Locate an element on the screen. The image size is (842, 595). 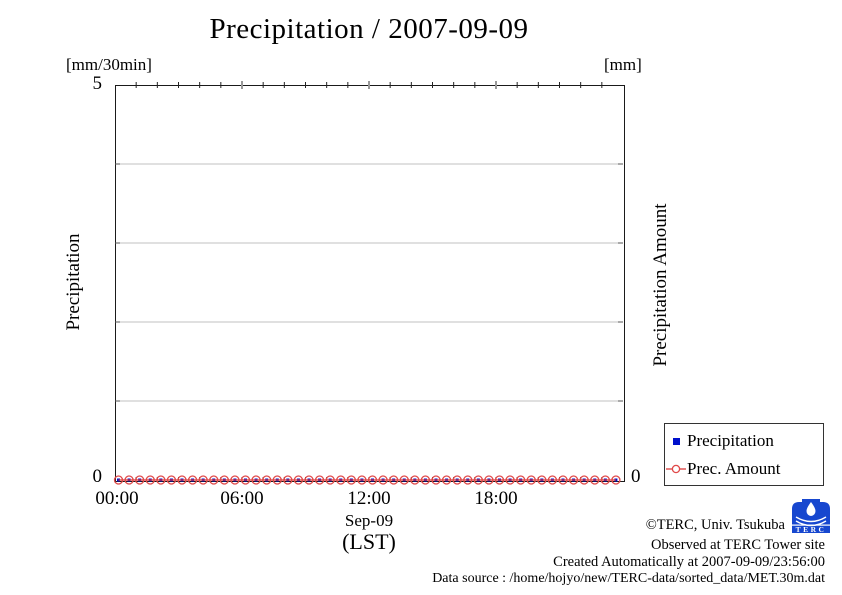
legend-item-prec-amount: Prec. Amount is located at coordinates (744, 469).